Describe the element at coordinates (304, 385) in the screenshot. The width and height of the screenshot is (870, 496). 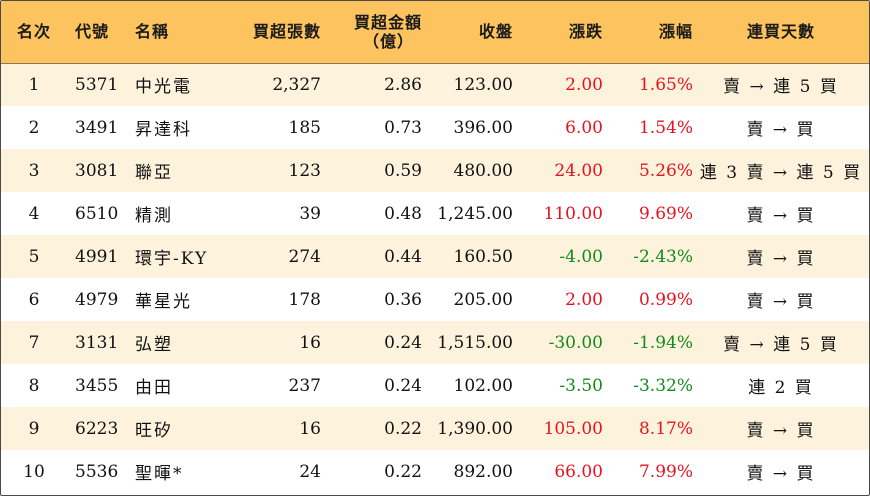
I see `cell-buy-sheets: 237` at that location.